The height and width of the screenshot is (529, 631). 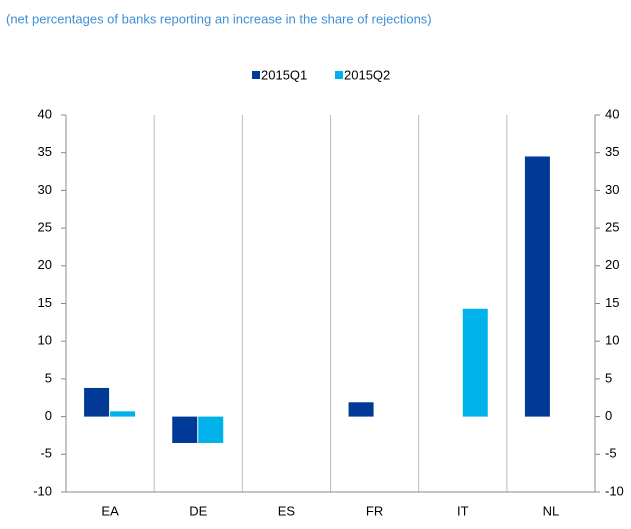 What do you see at coordinates (42, 490) in the screenshot?
I see `y-tick-label: -10` at bounding box center [42, 490].